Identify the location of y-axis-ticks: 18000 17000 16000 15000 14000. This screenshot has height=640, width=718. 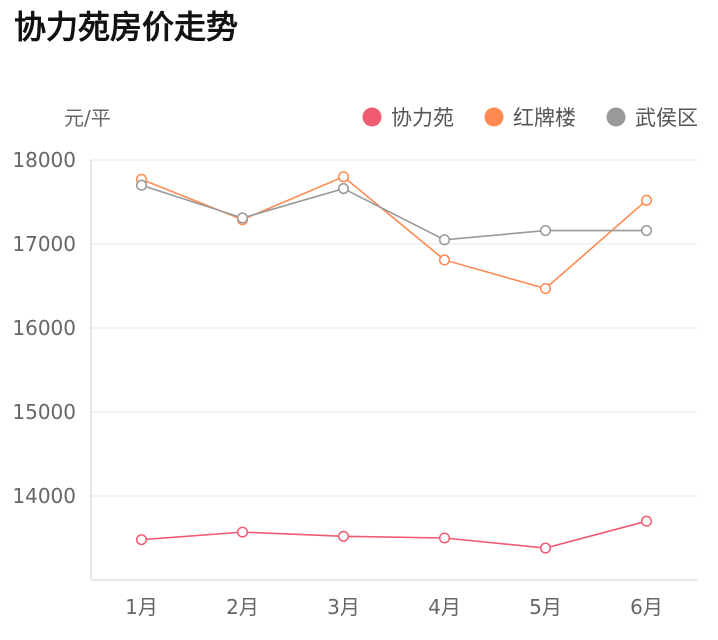
(44, 328).